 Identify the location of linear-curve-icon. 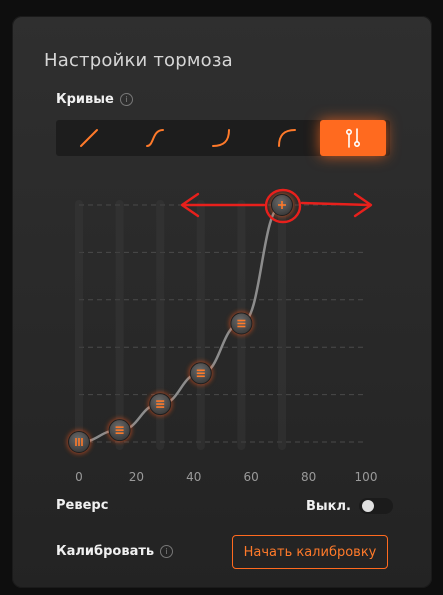
(89, 138).